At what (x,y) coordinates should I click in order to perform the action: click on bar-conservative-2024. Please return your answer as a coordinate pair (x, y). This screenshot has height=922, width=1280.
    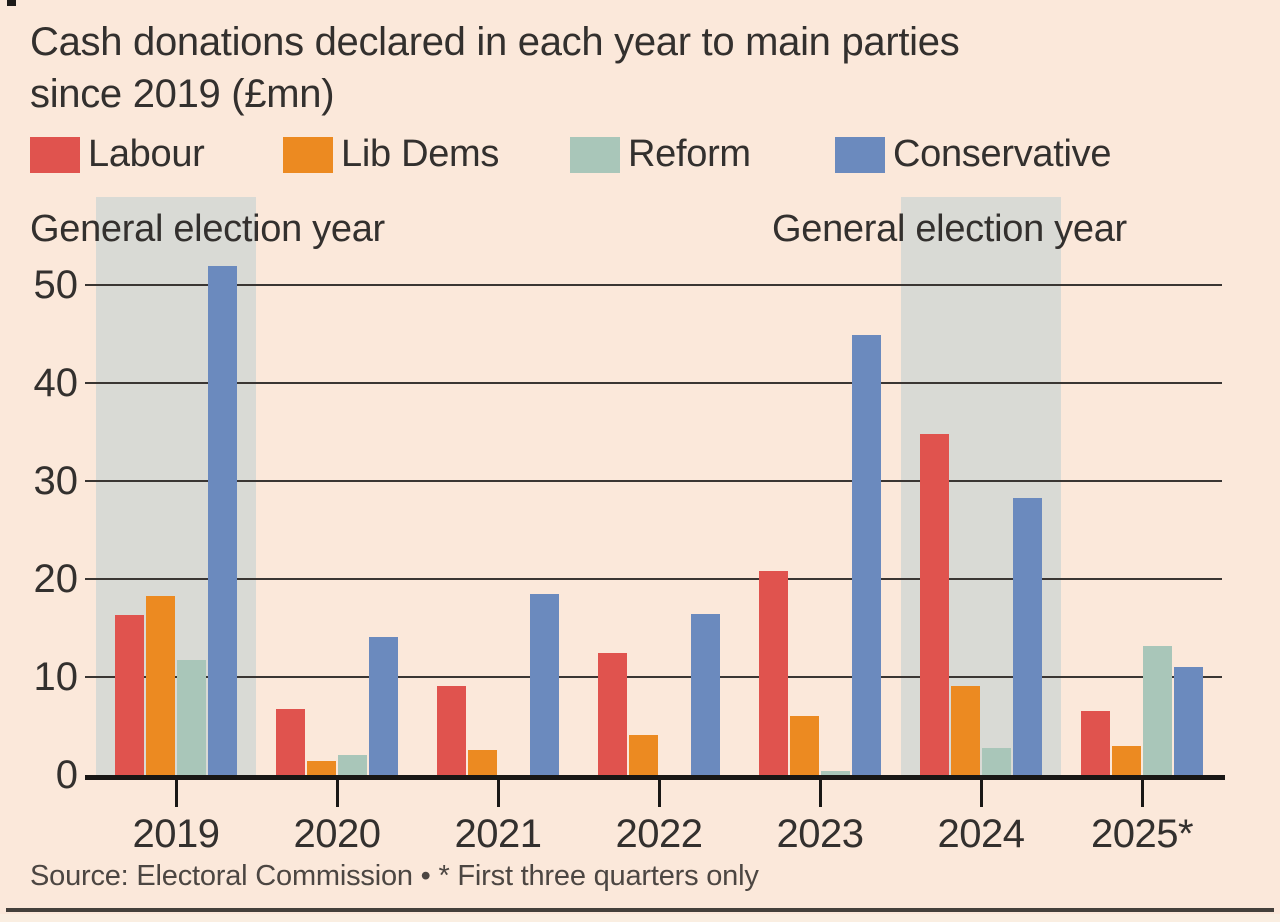
    Looking at the image, I should click on (1028, 636).